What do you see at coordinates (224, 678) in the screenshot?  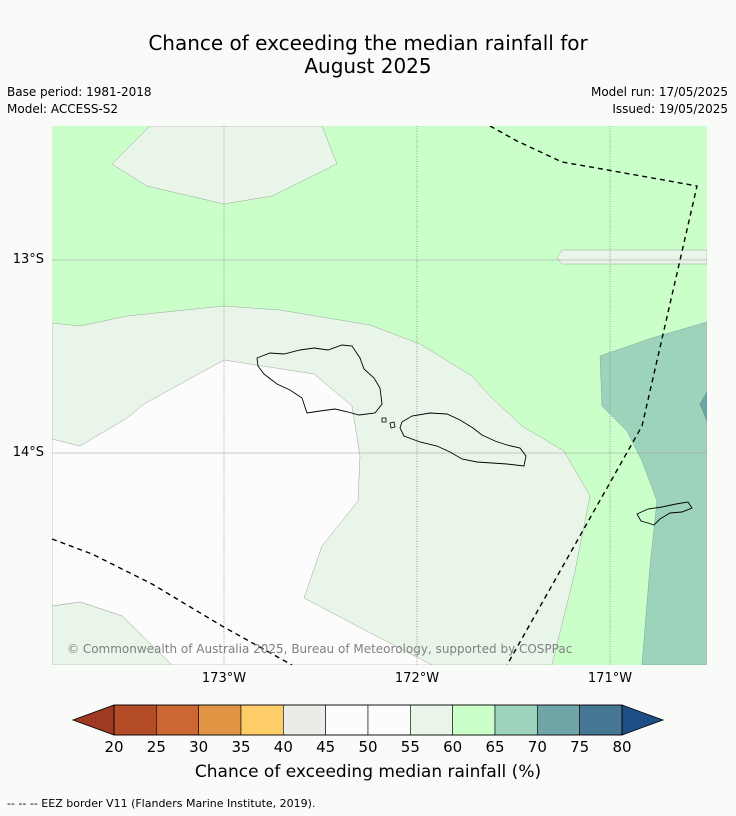 I see `lon-label-173w: 173°W` at bounding box center [224, 678].